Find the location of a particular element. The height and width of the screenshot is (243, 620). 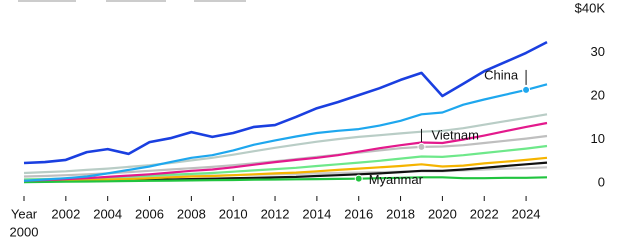

x-tick-label: 2008 is located at coordinates (191, 213).